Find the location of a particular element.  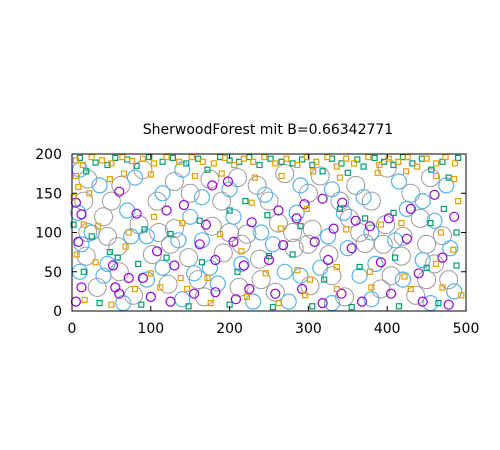

y-tick-label: 150 is located at coordinates (48, 194).